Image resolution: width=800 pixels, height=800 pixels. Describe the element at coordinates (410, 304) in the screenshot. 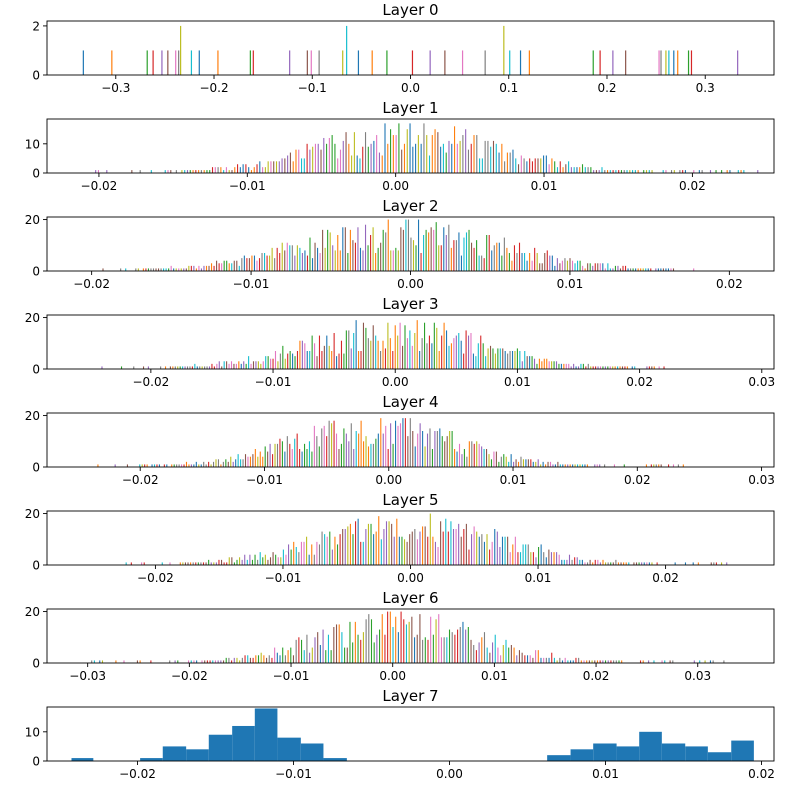

I see `subplot-title: Layer 3` at that location.